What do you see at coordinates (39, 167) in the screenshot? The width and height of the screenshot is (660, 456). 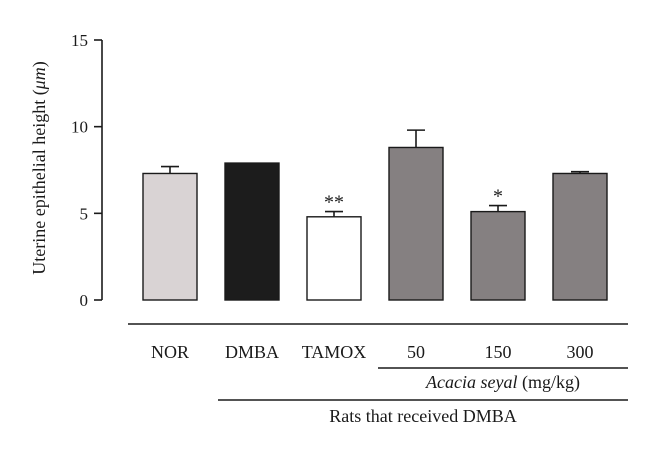 I see `y-axis-label: Uterine epithelial height (μm)` at bounding box center [39, 167].